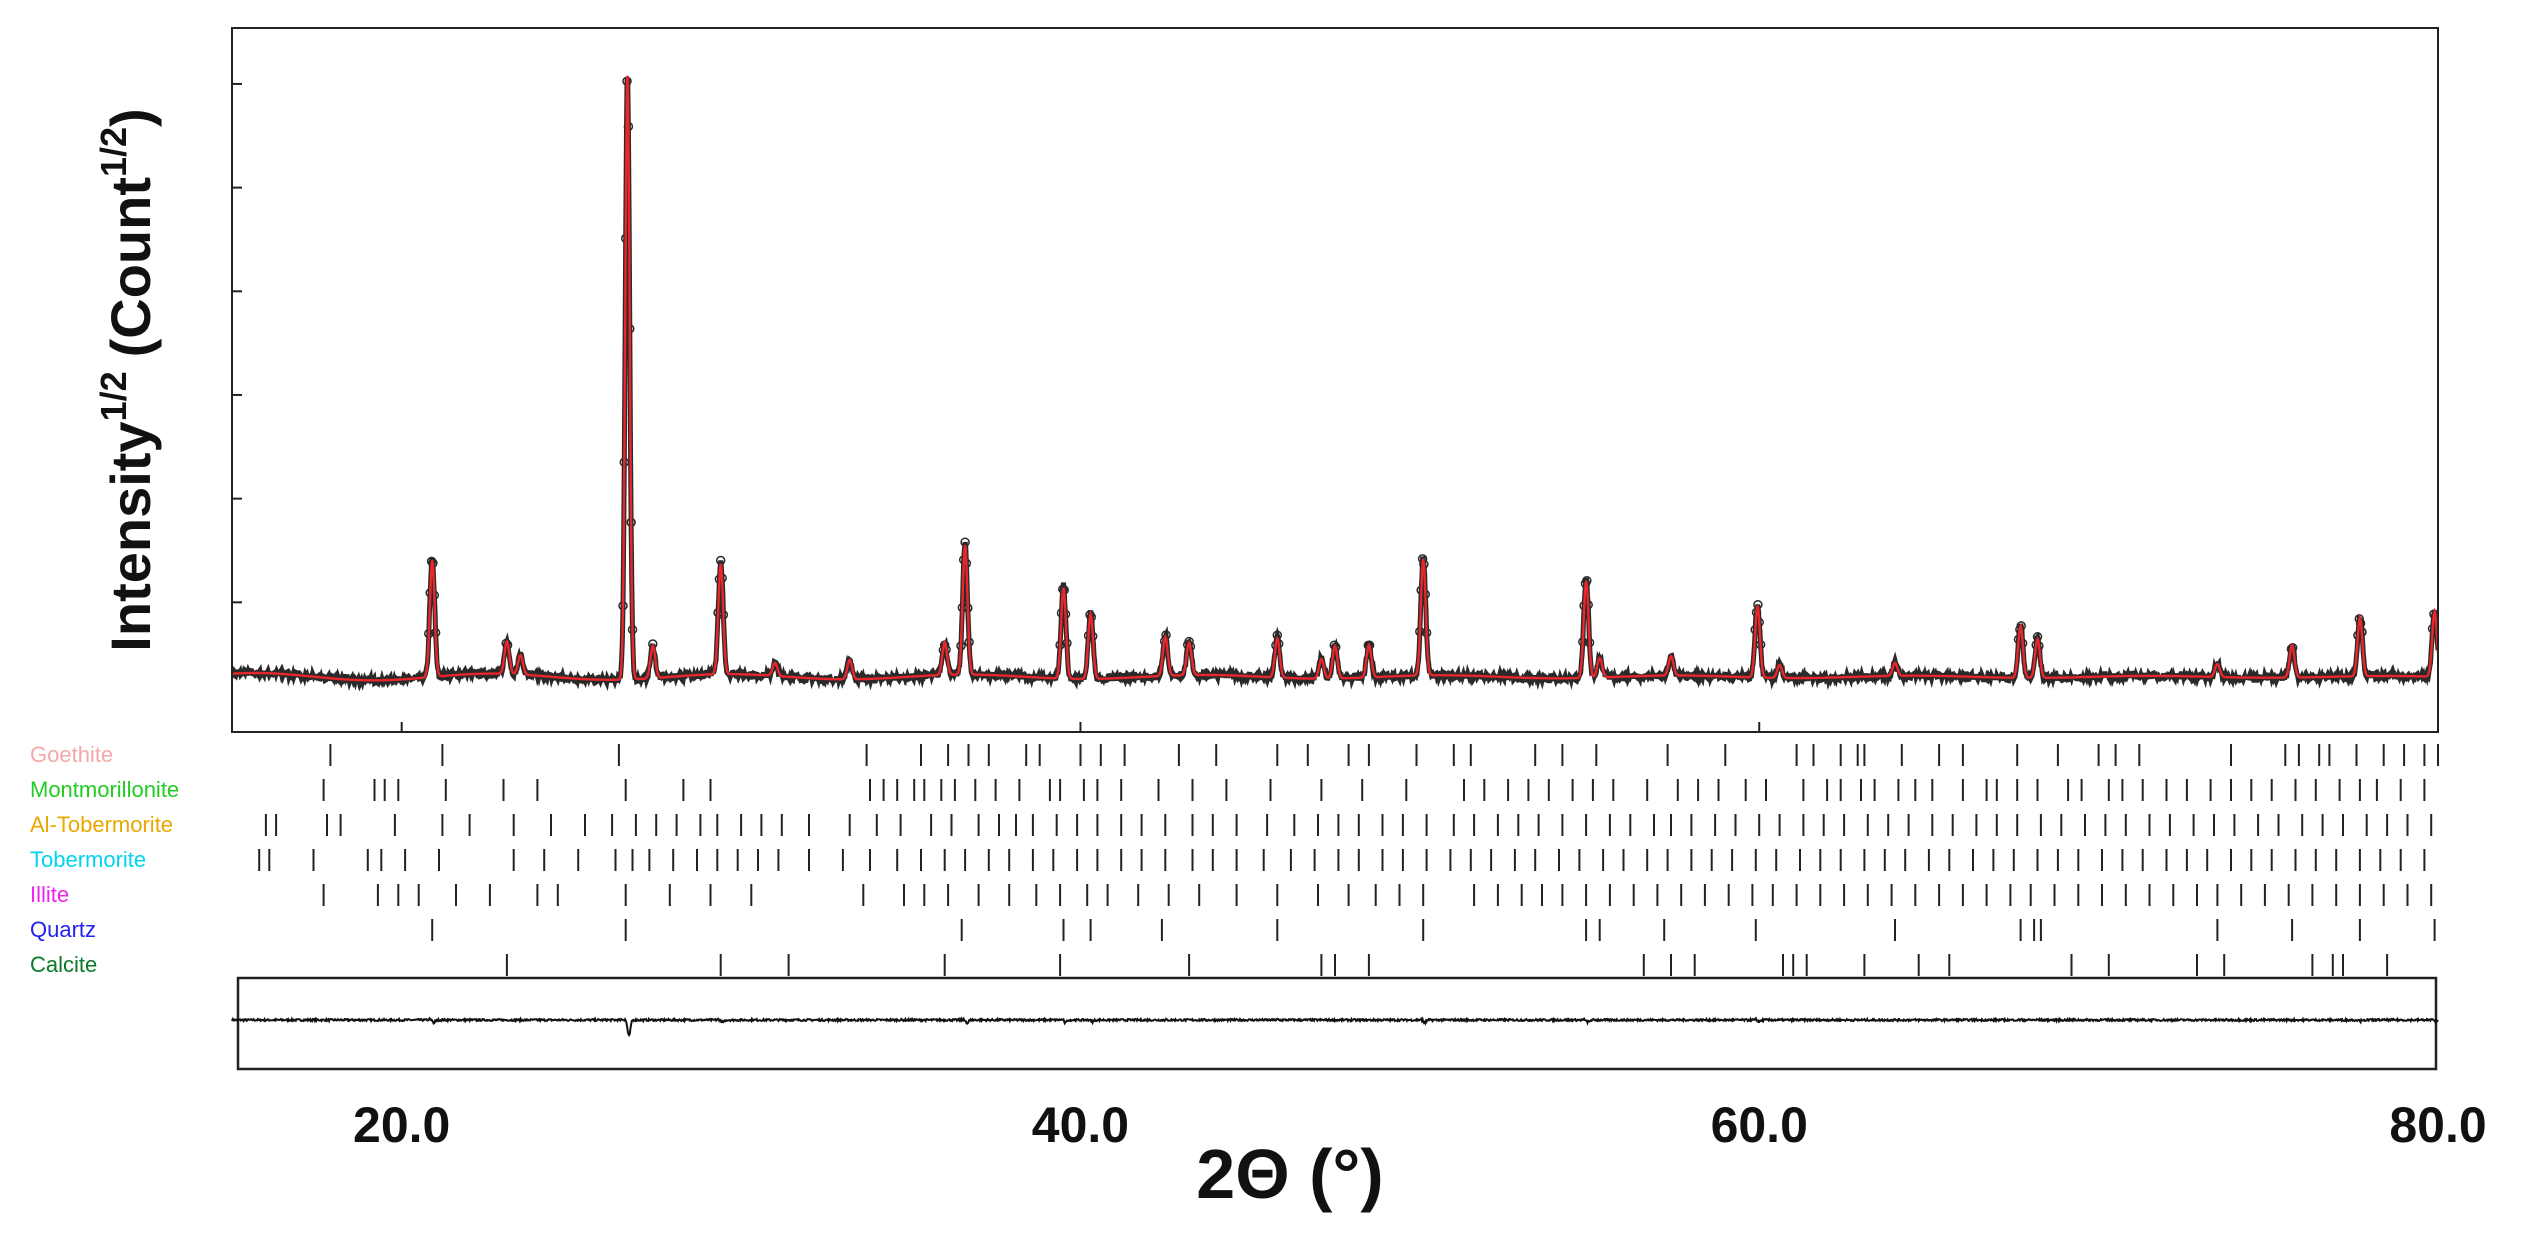  What do you see at coordinates (130, 267) in the screenshot?
I see `y-axis-label-unit: (Count` at bounding box center [130, 267].